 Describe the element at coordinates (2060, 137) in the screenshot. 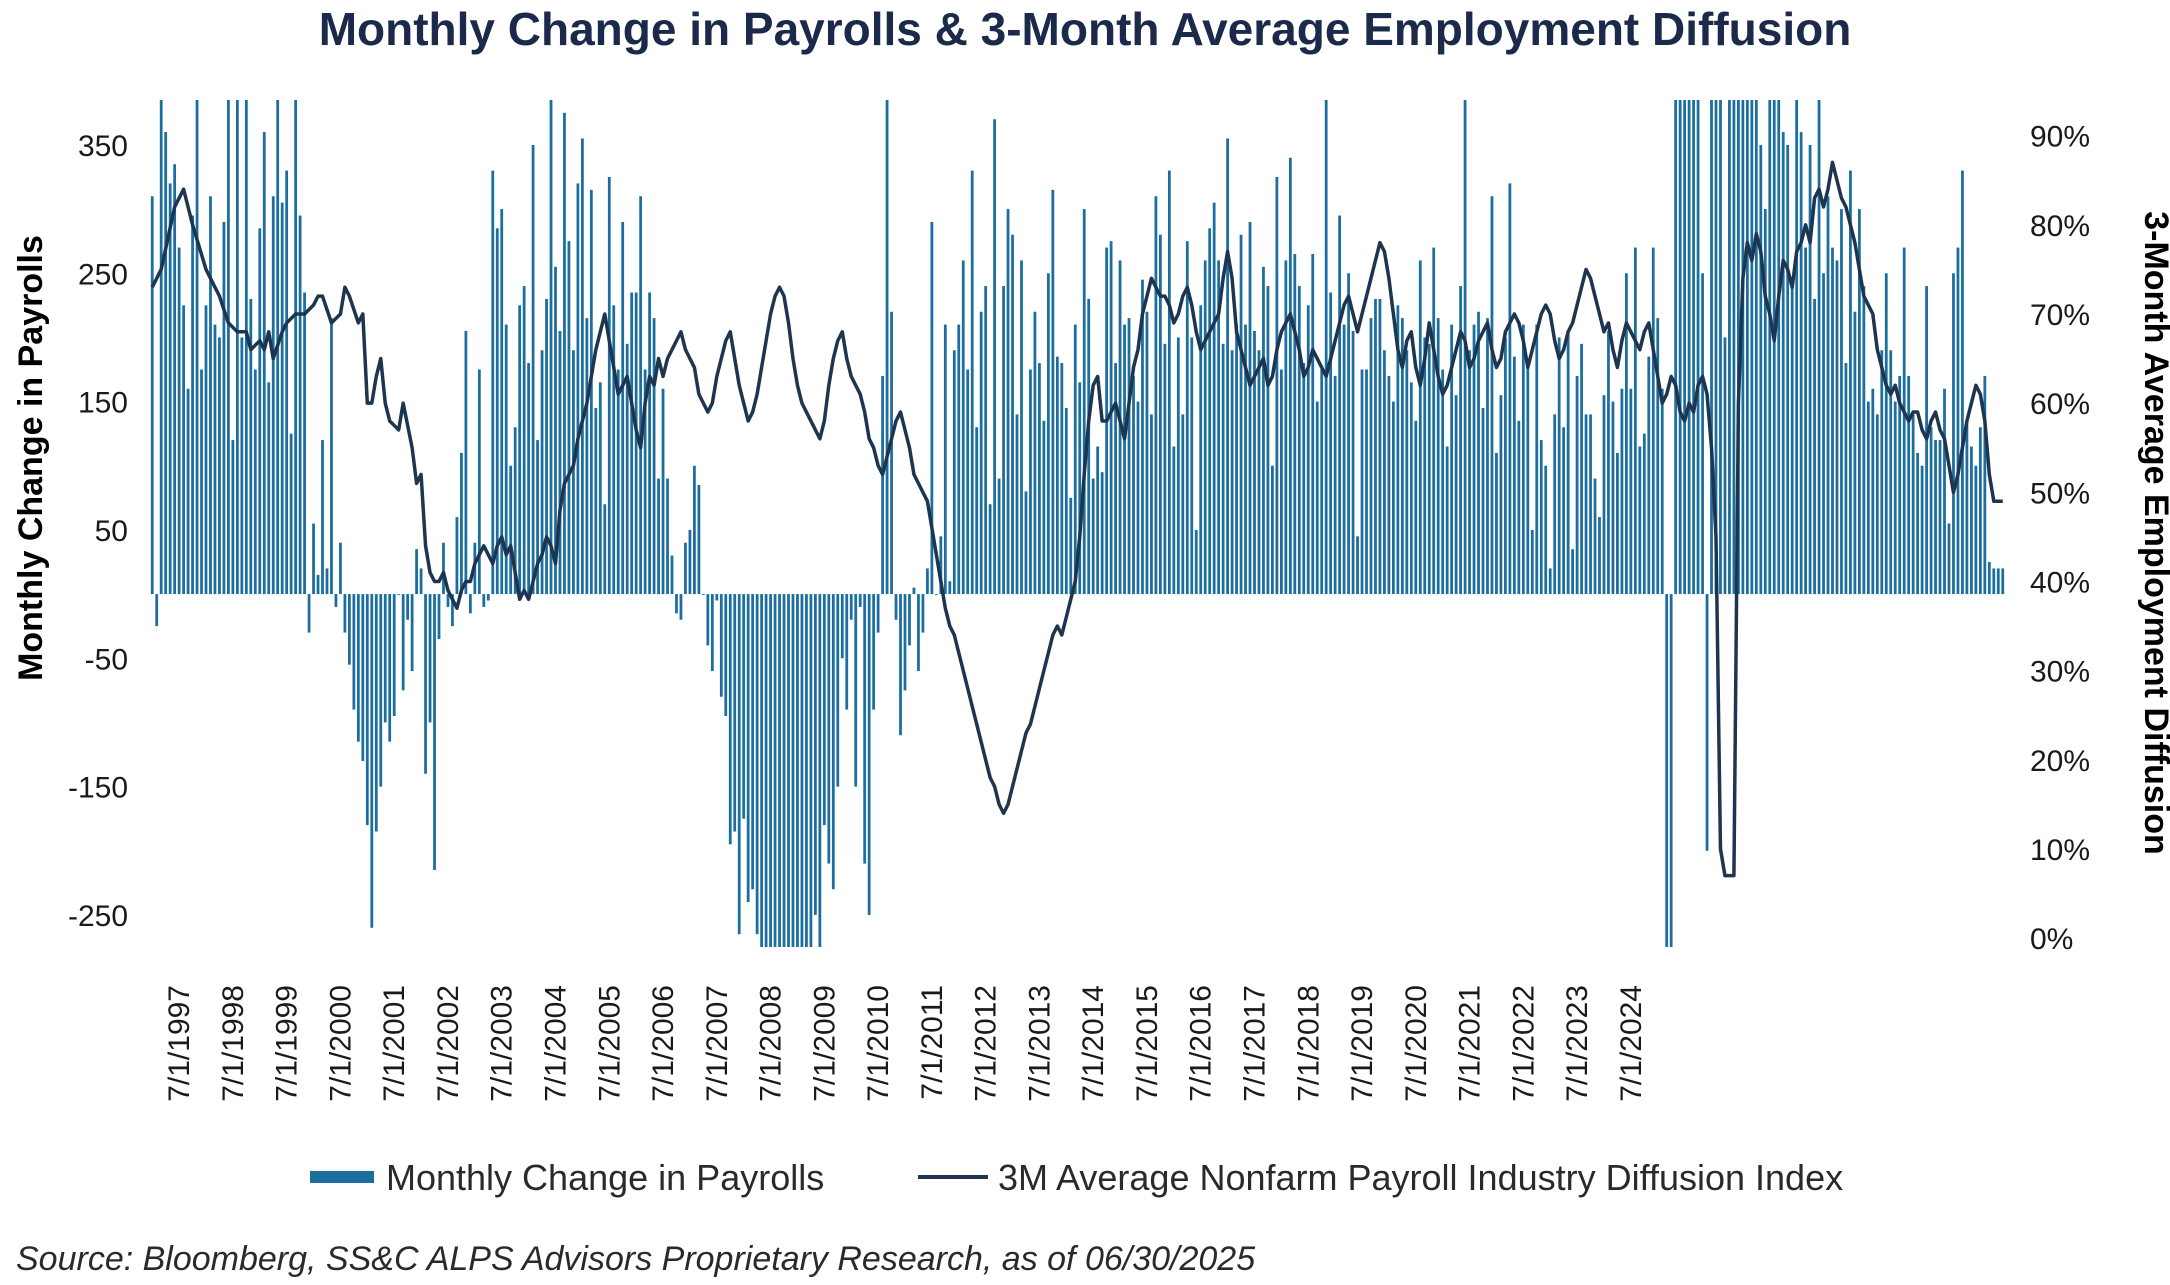

I see `right-tick-label: 90%` at that location.